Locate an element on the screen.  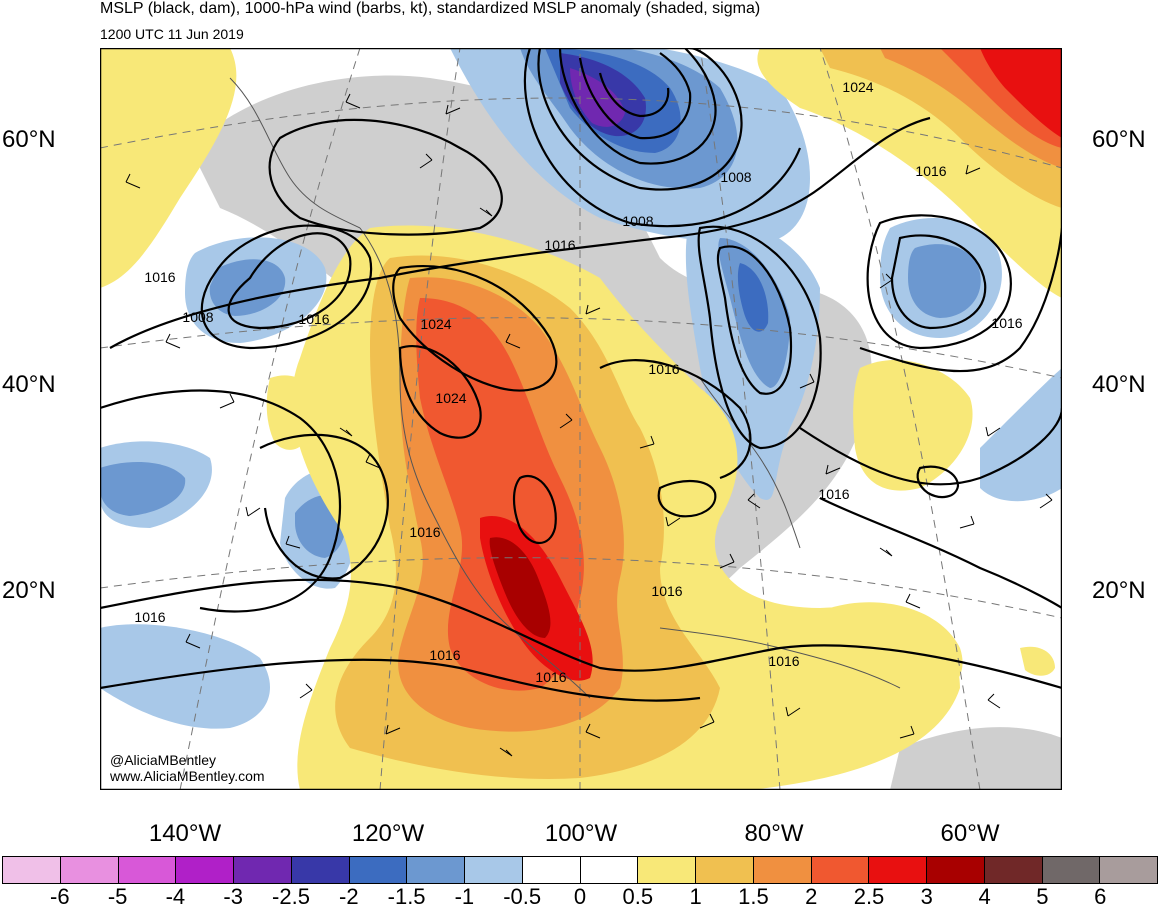
colorbar-tick-label: -1 is located at coordinates (464, 896).